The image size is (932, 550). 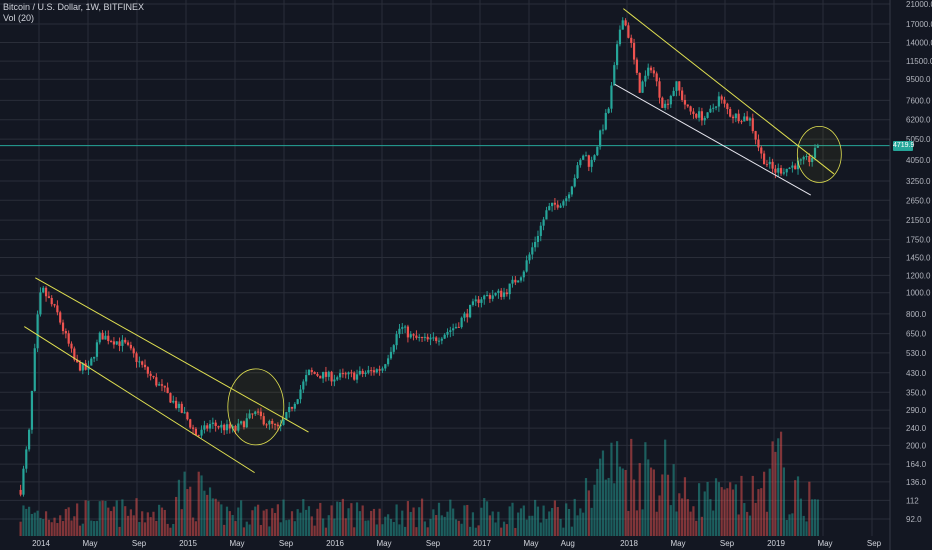 What do you see at coordinates (916, 428) in the screenshot?
I see `y-tick-label: 240.0` at bounding box center [916, 428].